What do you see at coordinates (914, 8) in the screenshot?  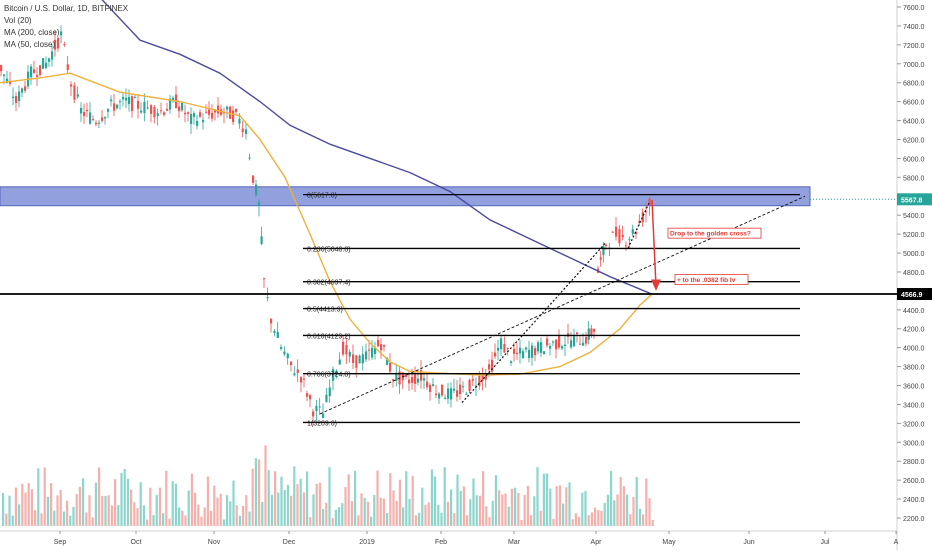 I see `price-tick-label: 7600.0` at bounding box center [914, 8].